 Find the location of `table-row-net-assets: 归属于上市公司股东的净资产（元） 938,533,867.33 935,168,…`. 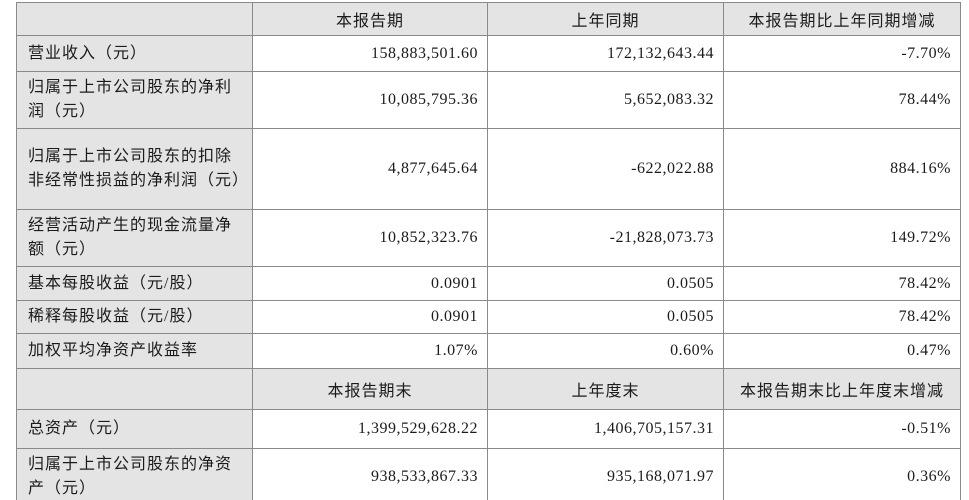

table-row-net-assets: 归属于上市公司股东的净资产（元） 938,533,867.33 935,168,… is located at coordinates (488, 474).